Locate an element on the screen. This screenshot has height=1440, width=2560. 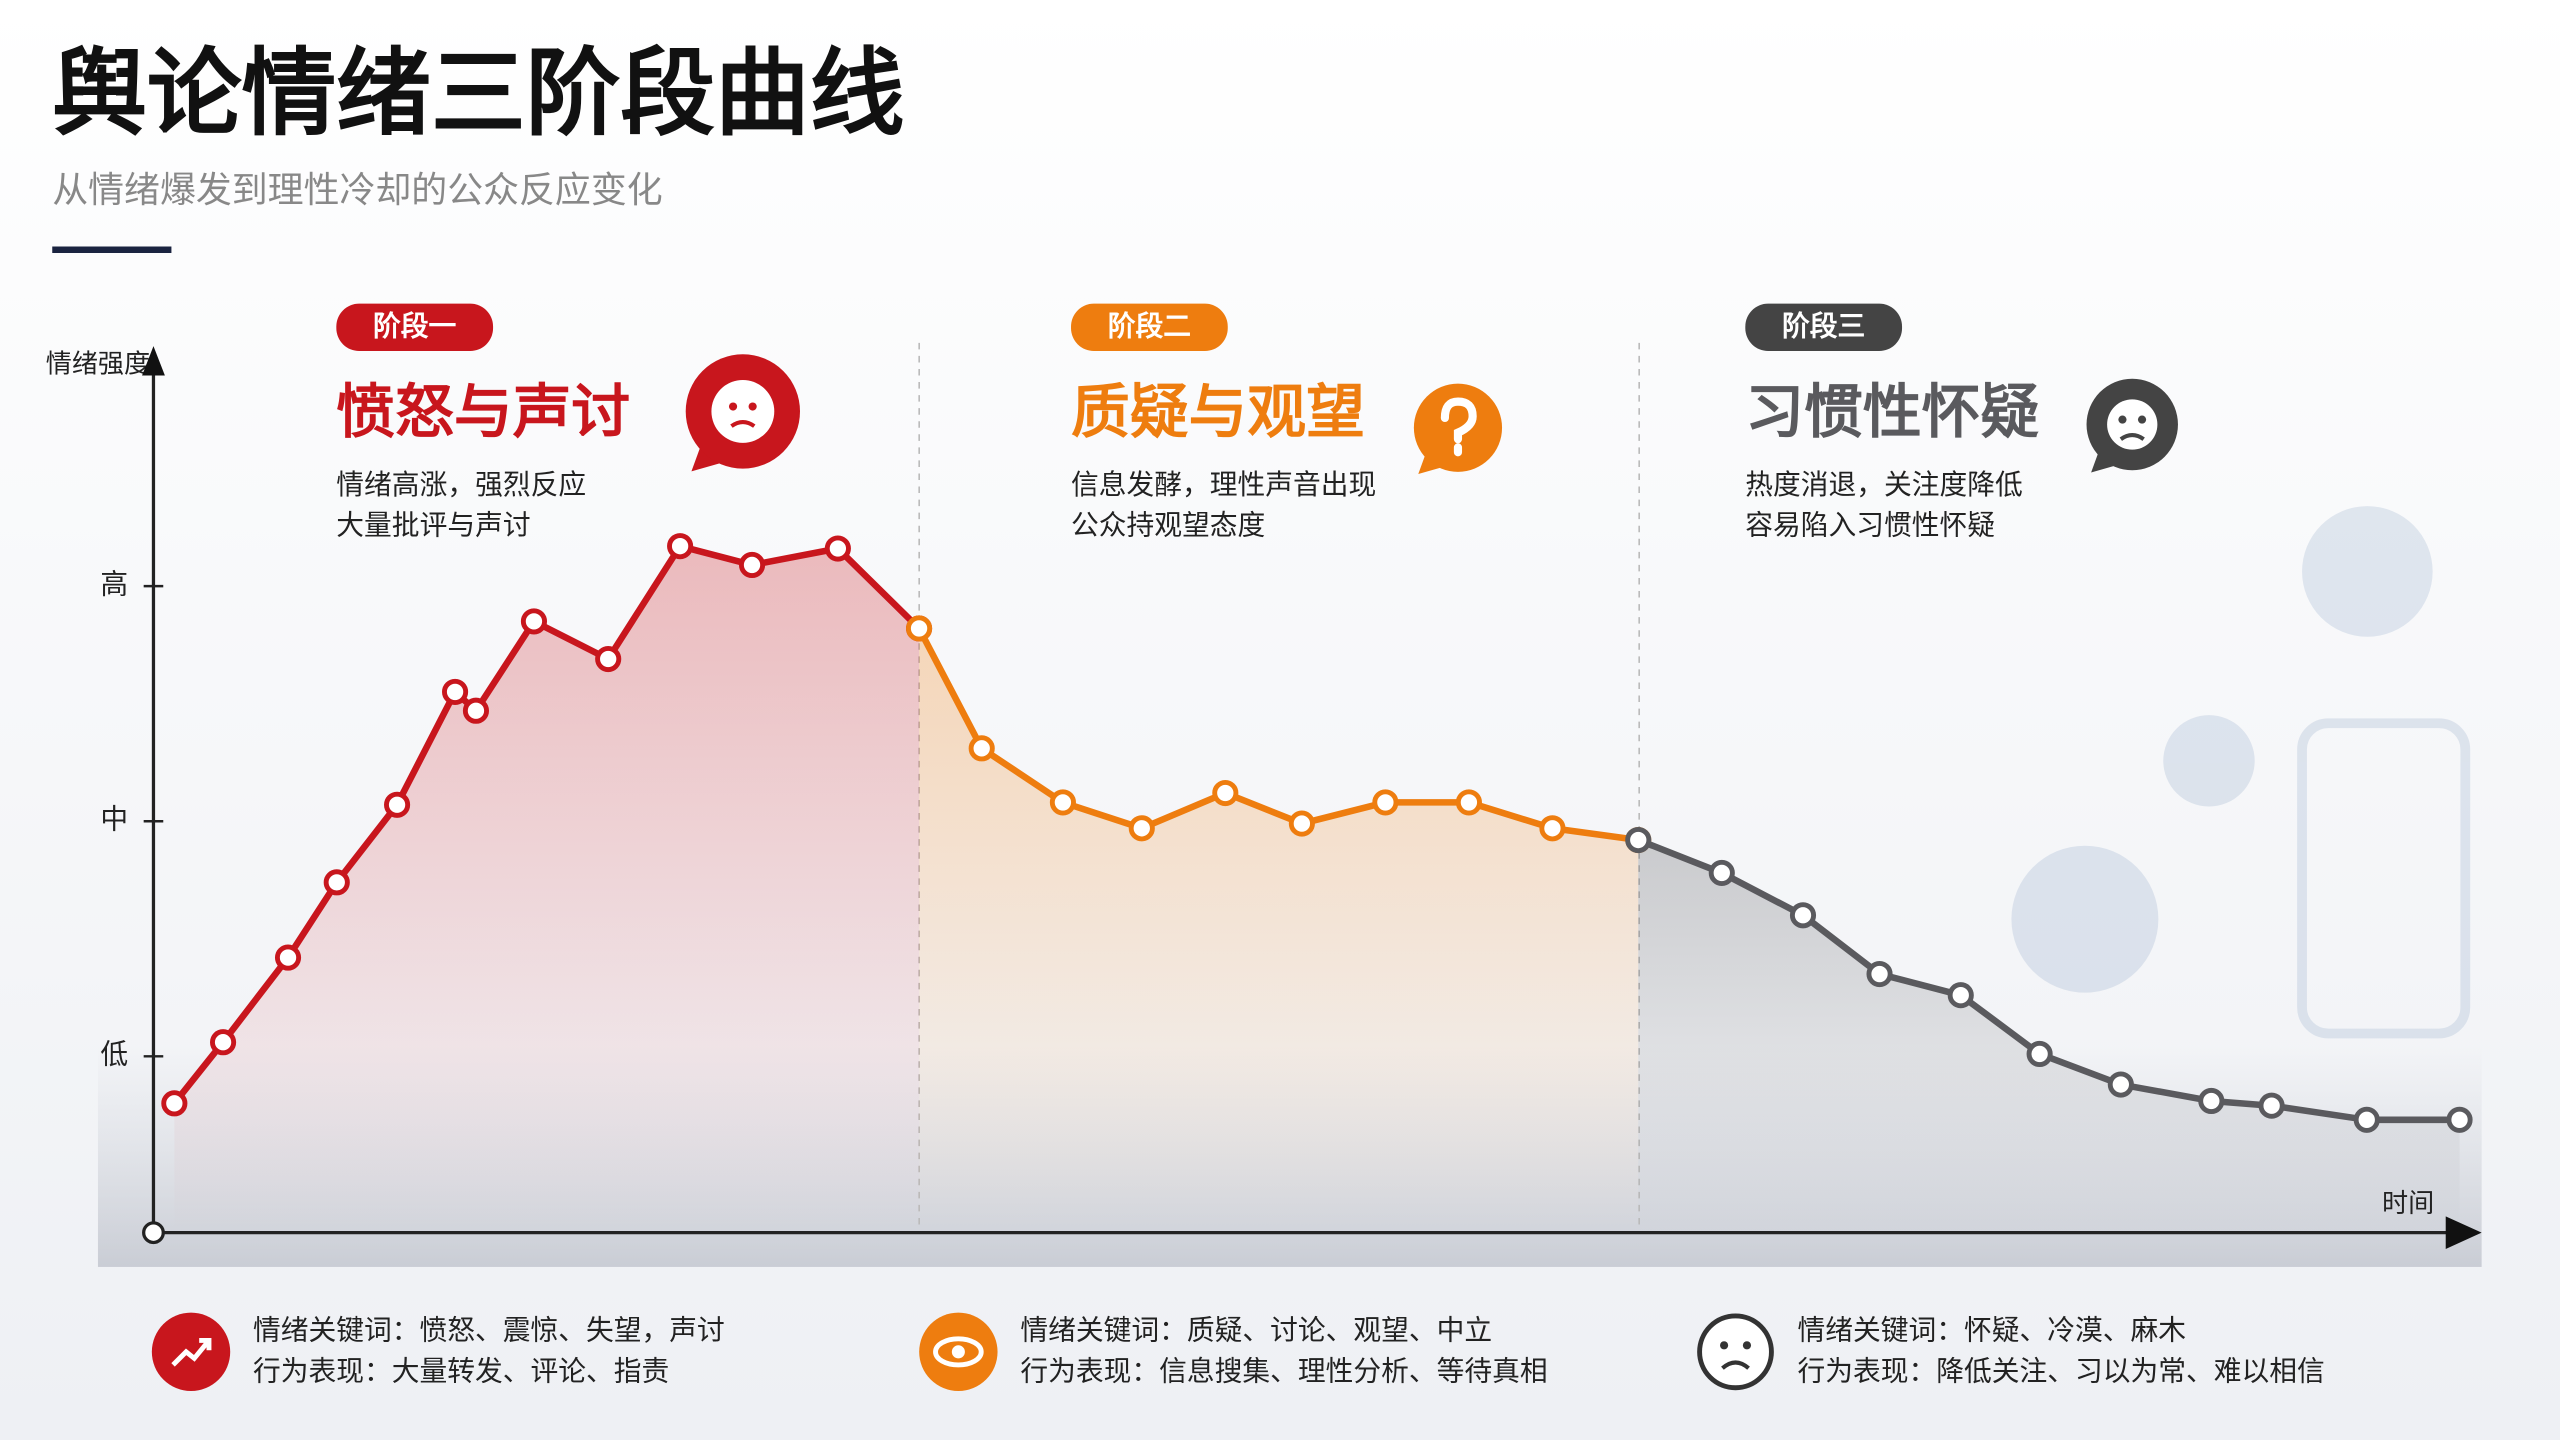
footer-behavior: 行为表现：信息搜集、理性分析、等待真相 is located at coordinates (1283, 1370).